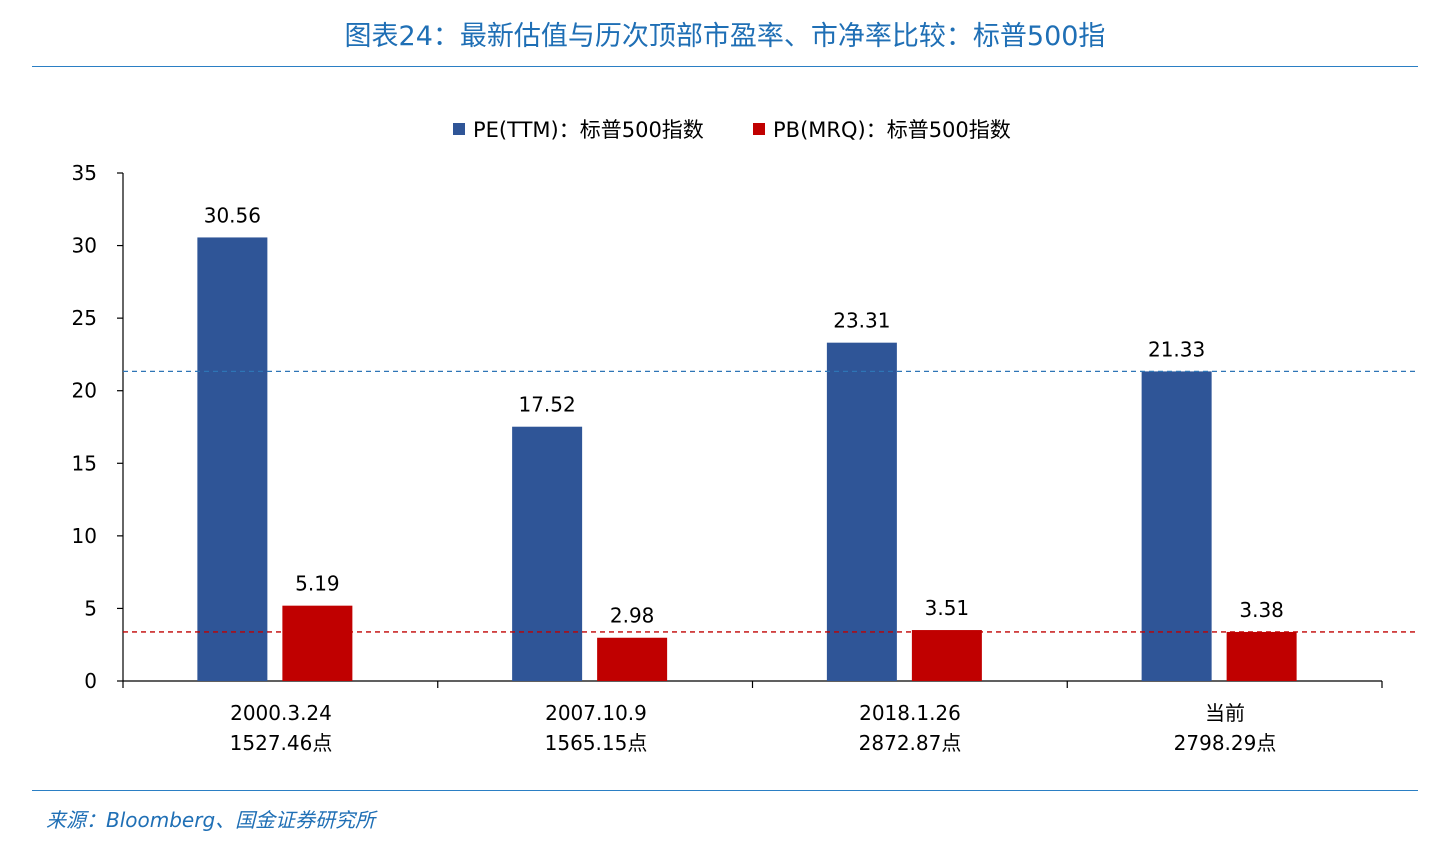 The width and height of the screenshot is (1440, 849). I want to click on y-tick-label: 5, so click(90, 608).